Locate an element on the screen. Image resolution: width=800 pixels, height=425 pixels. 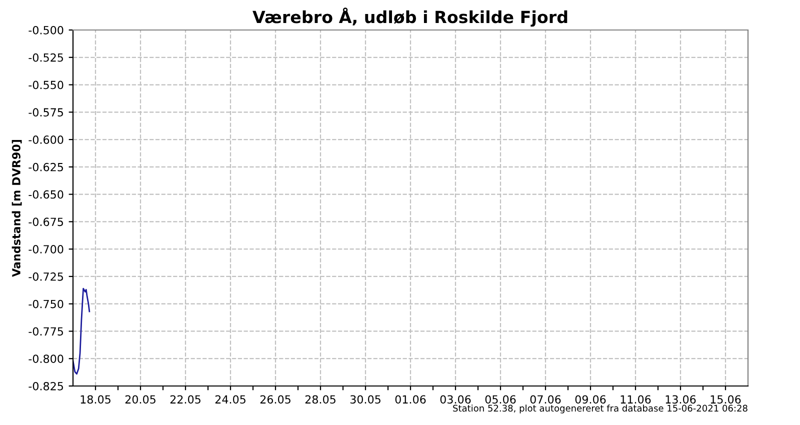
y-tick-label: -0.550 is located at coordinates (46, 85).